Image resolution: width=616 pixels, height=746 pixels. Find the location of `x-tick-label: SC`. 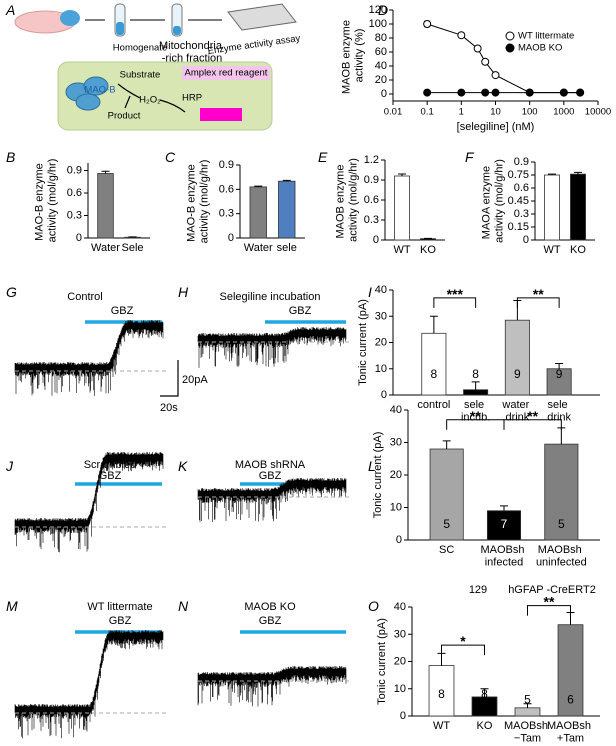

x-tick-label: SC is located at coordinates (446, 550).